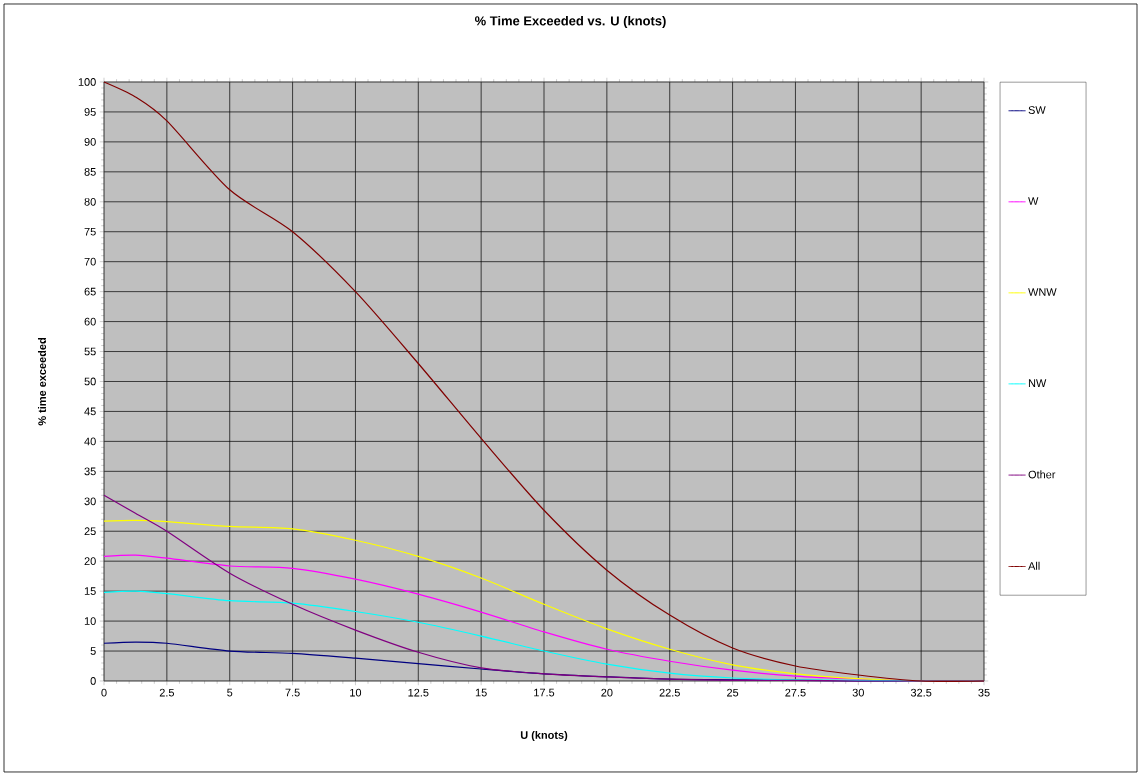 The width and height of the screenshot is (1141, 776). Describe the element at coordinates (90, 501) in the screenshot. I see `y-tick-label: 30` at that location.